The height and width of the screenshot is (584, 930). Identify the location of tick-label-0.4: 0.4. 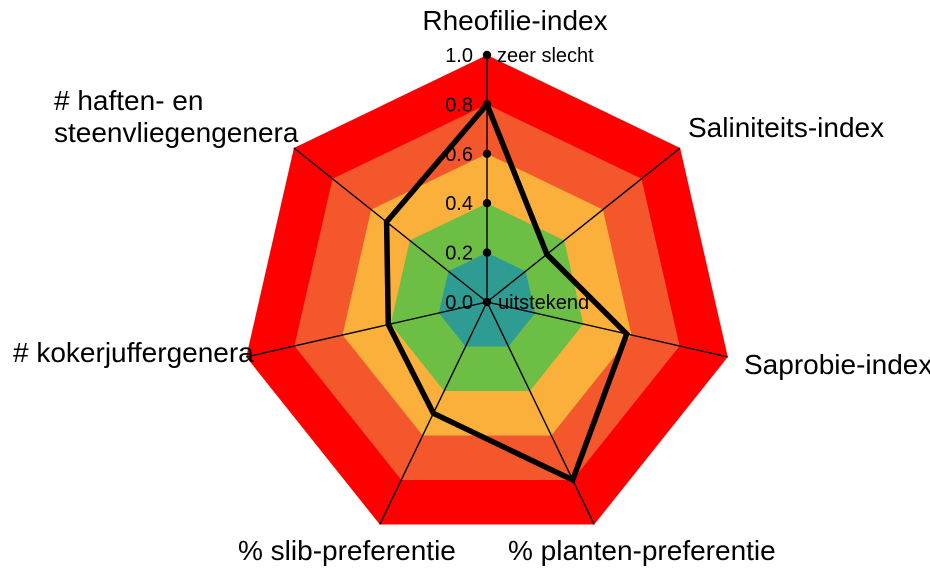
(459, 204).